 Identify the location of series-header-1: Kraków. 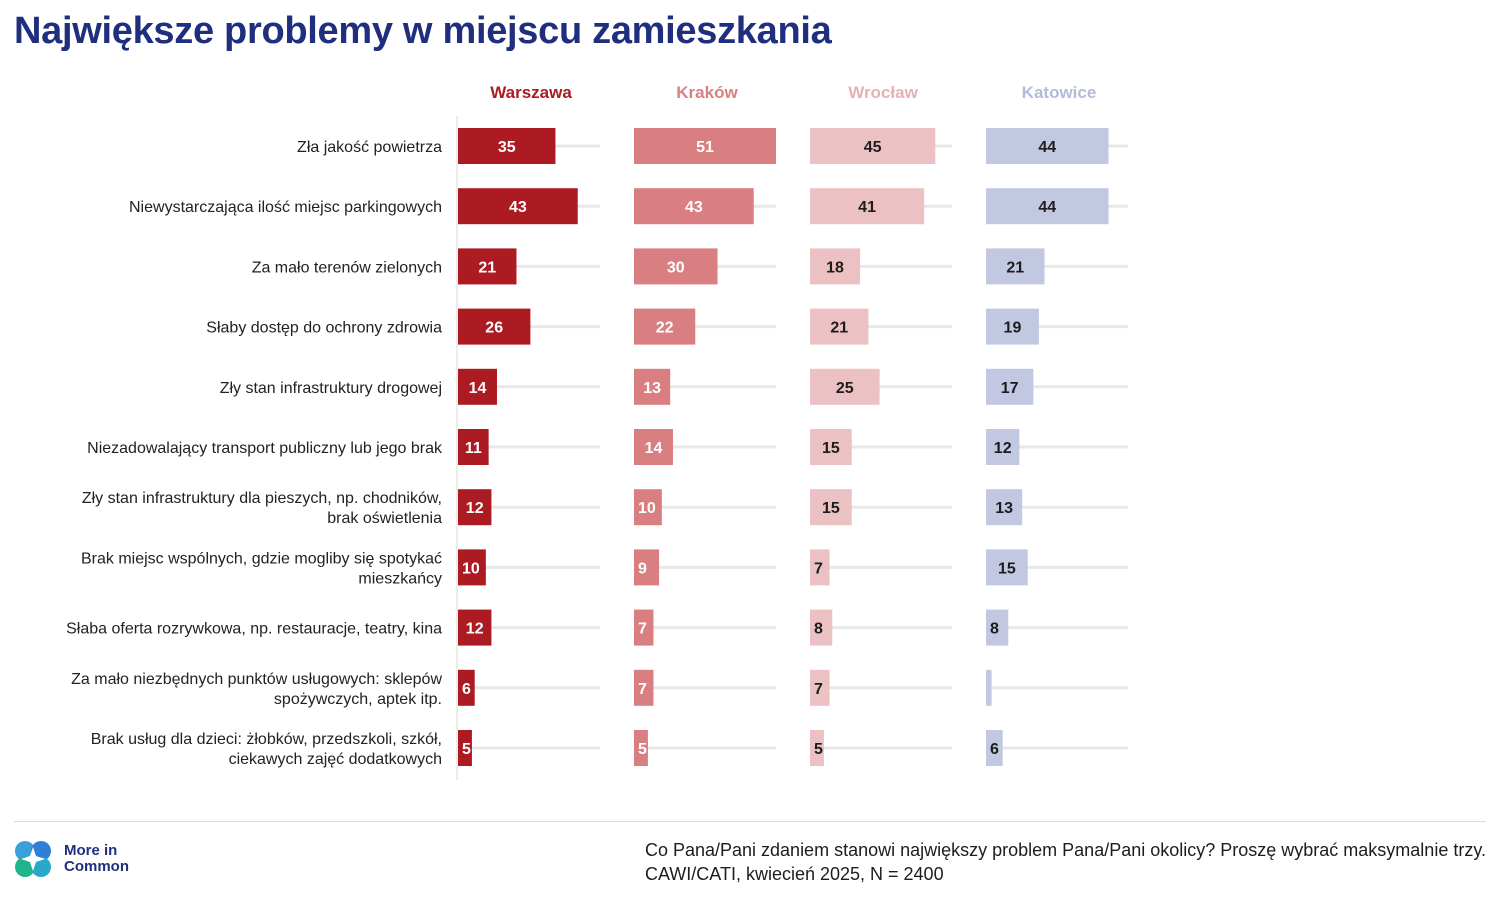
(707, 92).